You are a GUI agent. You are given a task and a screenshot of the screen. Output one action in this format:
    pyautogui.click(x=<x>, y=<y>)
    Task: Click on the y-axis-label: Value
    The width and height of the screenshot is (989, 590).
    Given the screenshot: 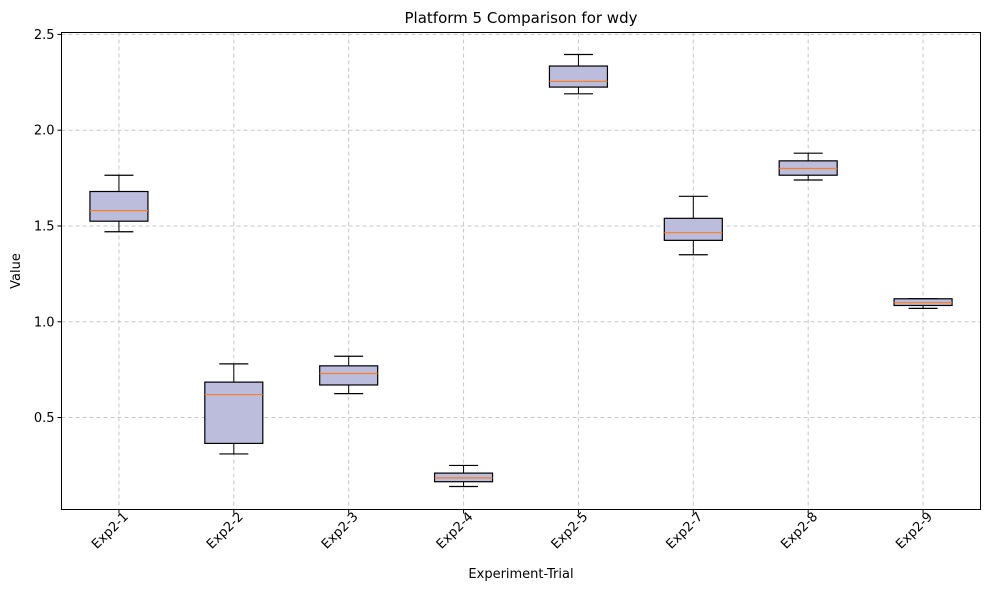 What is the action you would take?
    pyautogui.click(x=16, y=271)
    